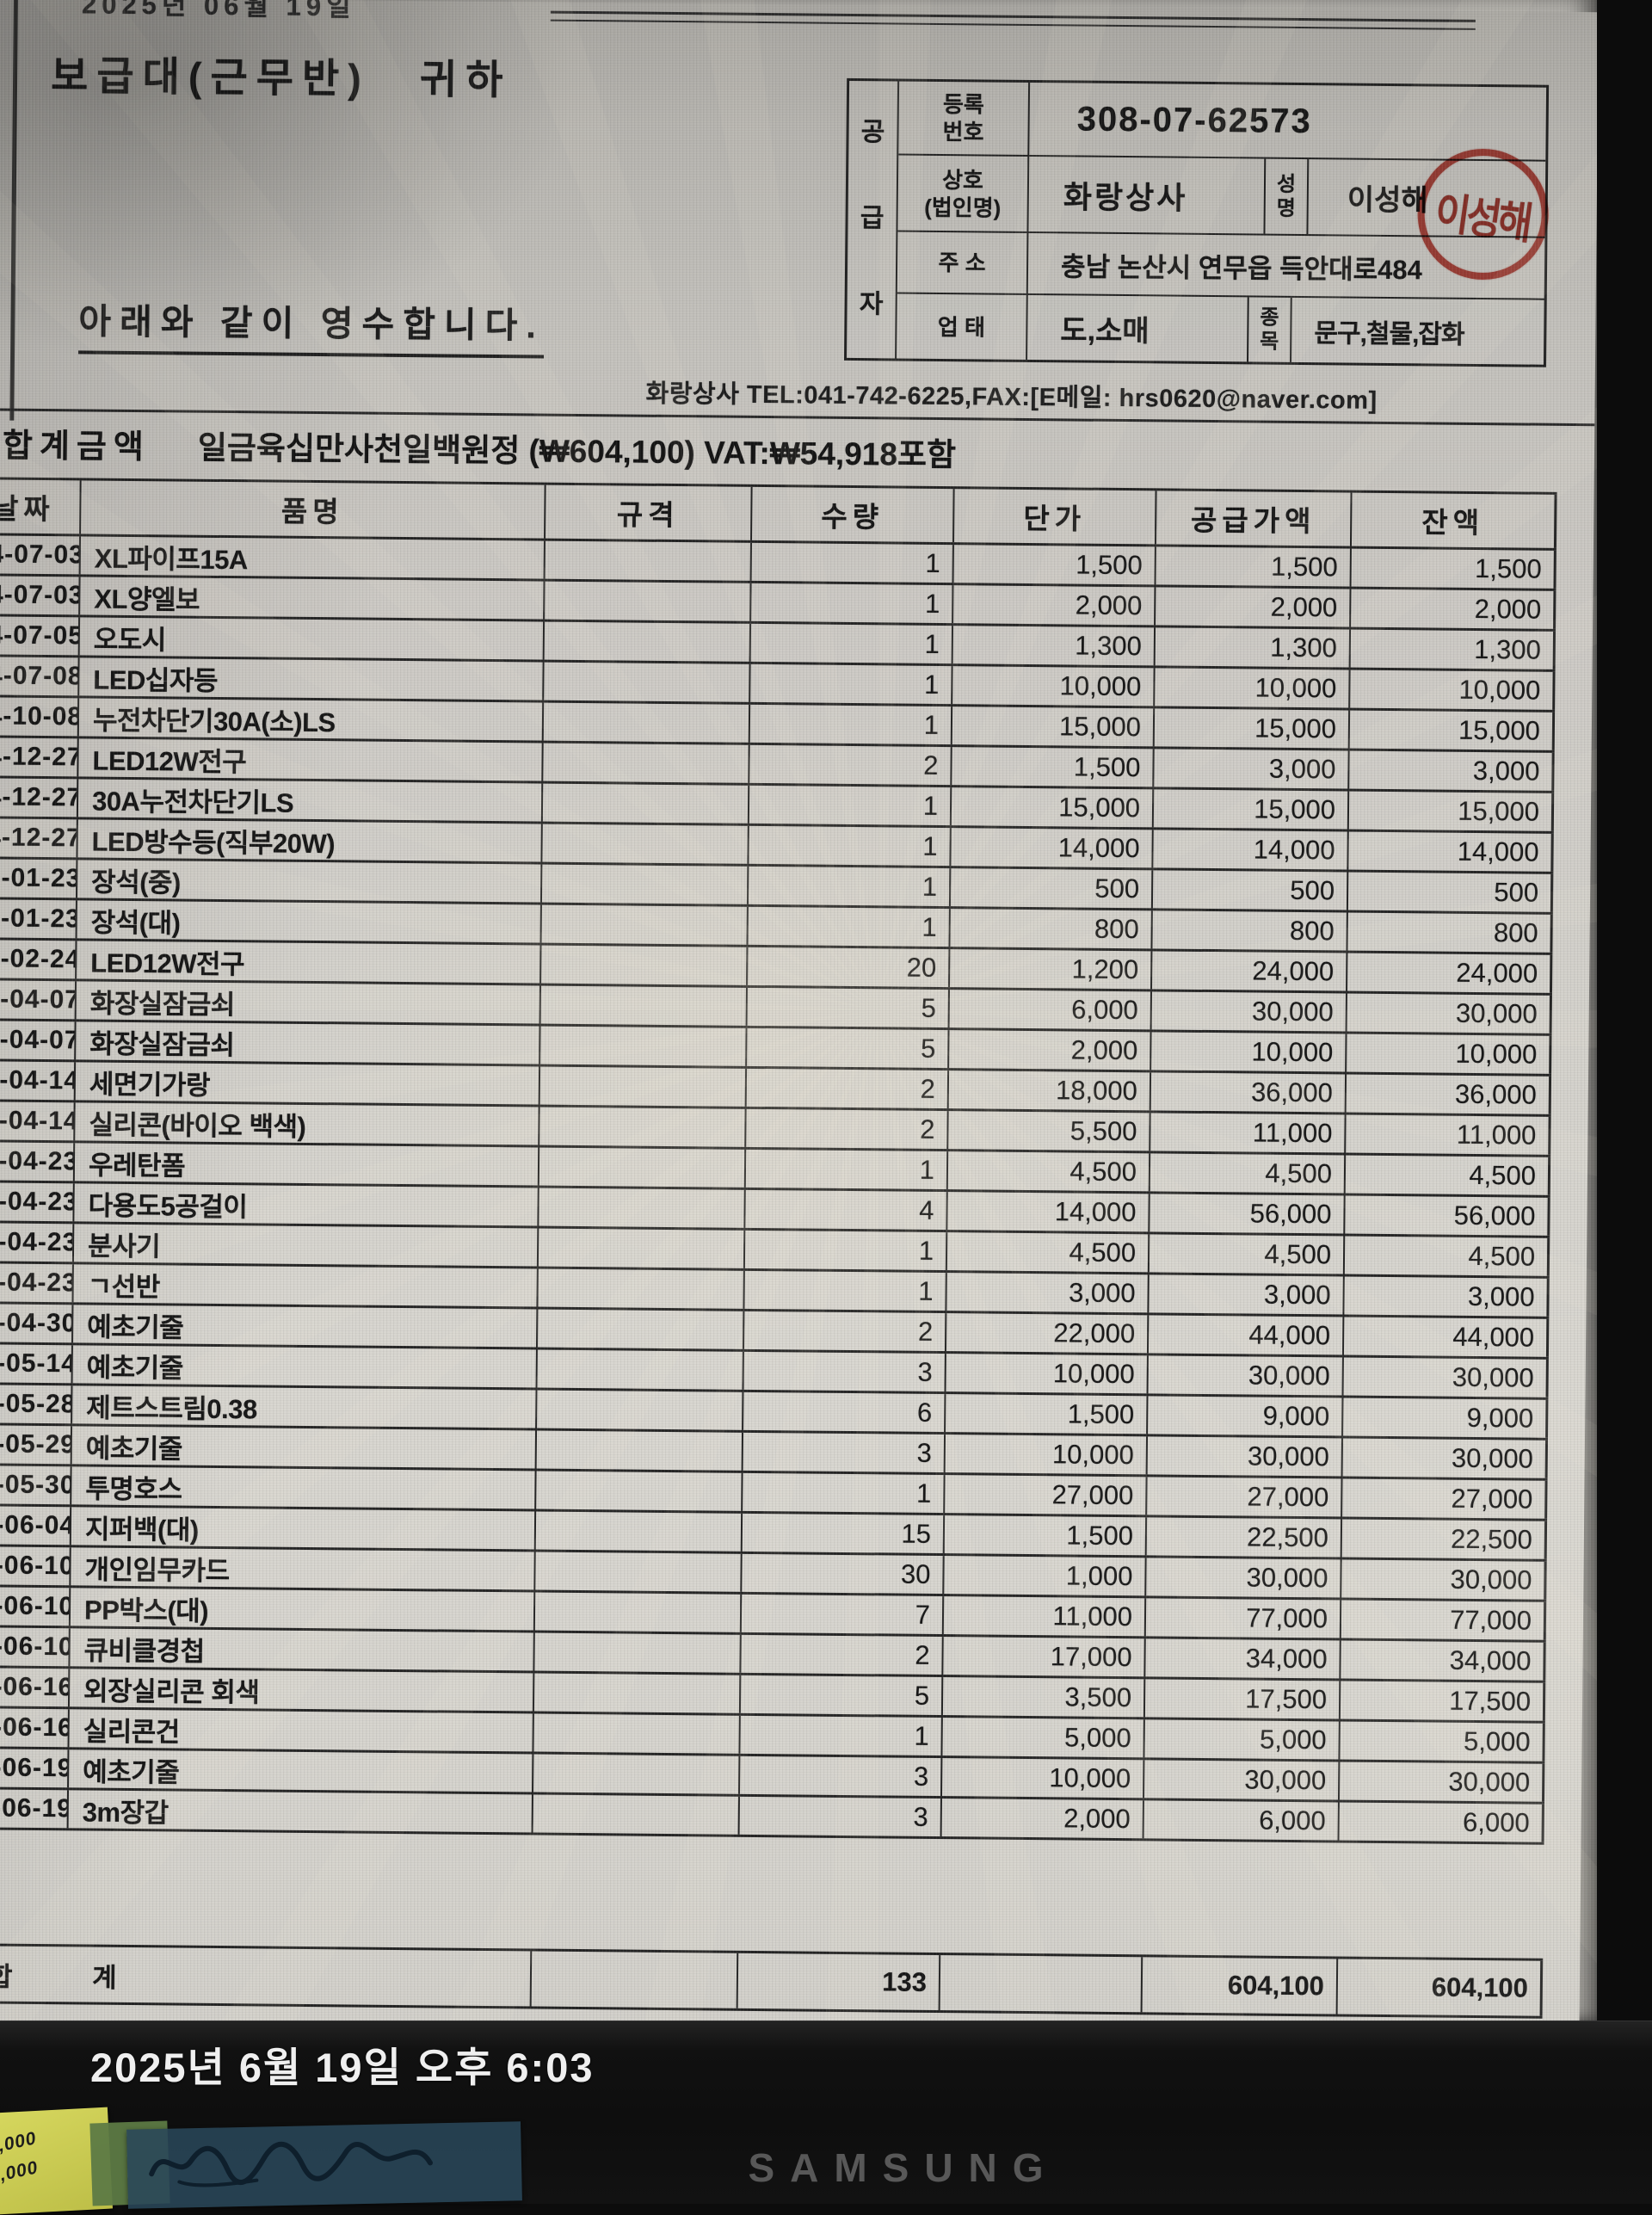  What do you see at coordinates (1248, 1133) in the screenshot?
I see `cell-supply-value: 11,000` at bounding box center [1248, 1133].